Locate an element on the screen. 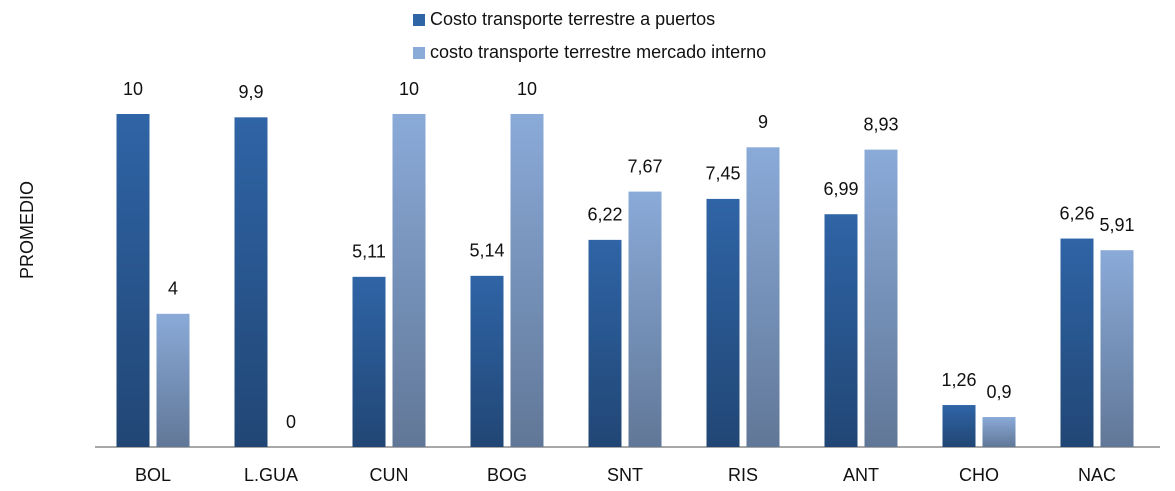  x-tick-label: BOG is located at coordinates (507, 475).